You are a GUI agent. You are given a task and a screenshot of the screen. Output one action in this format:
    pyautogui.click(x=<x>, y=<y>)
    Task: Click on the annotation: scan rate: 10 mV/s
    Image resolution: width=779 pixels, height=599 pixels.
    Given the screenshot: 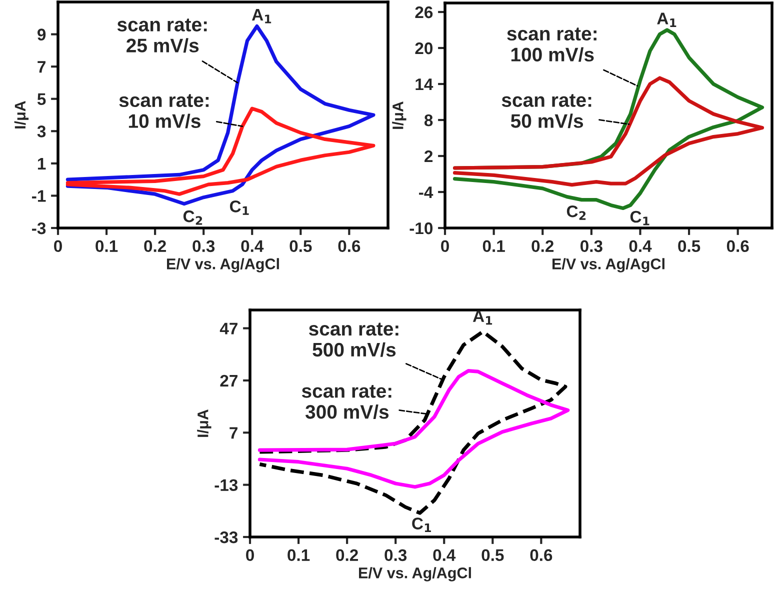 What is the action you would take?
    pyautogui.click(x=164, y=111)
    